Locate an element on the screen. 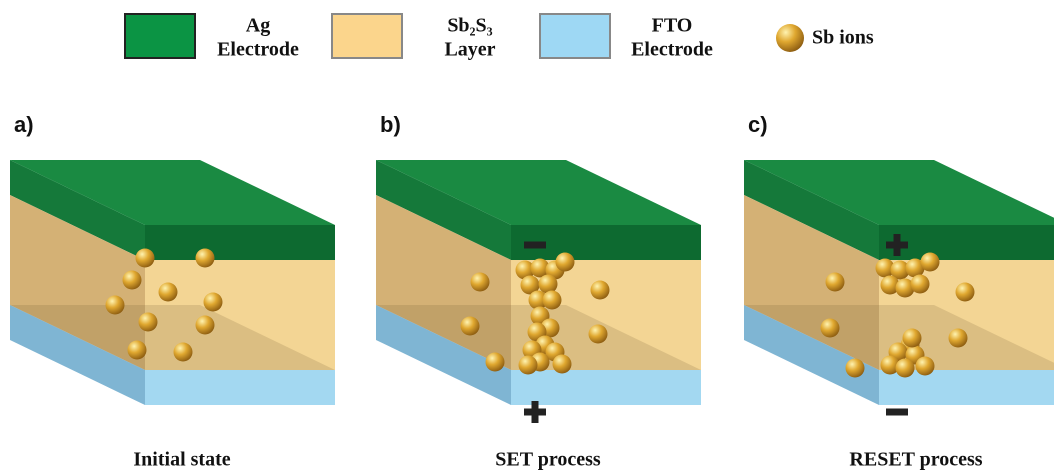 This screenshot has height=471, width=1054. legend-label: Layer is located at coordinates (469, 50).